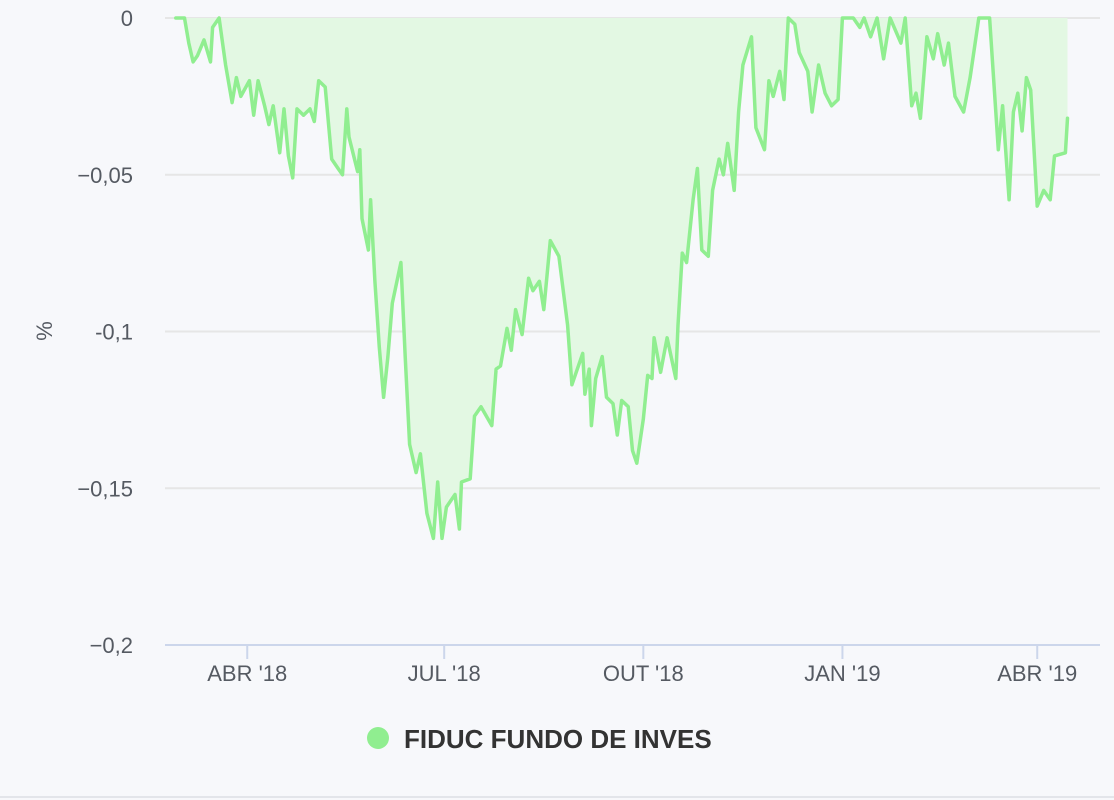 The height and width of the screenshot is (800, 1114). Describe the element at coordinates (105, 488) in the screenshot. I see `y-tick-label: −0,15` at that location.